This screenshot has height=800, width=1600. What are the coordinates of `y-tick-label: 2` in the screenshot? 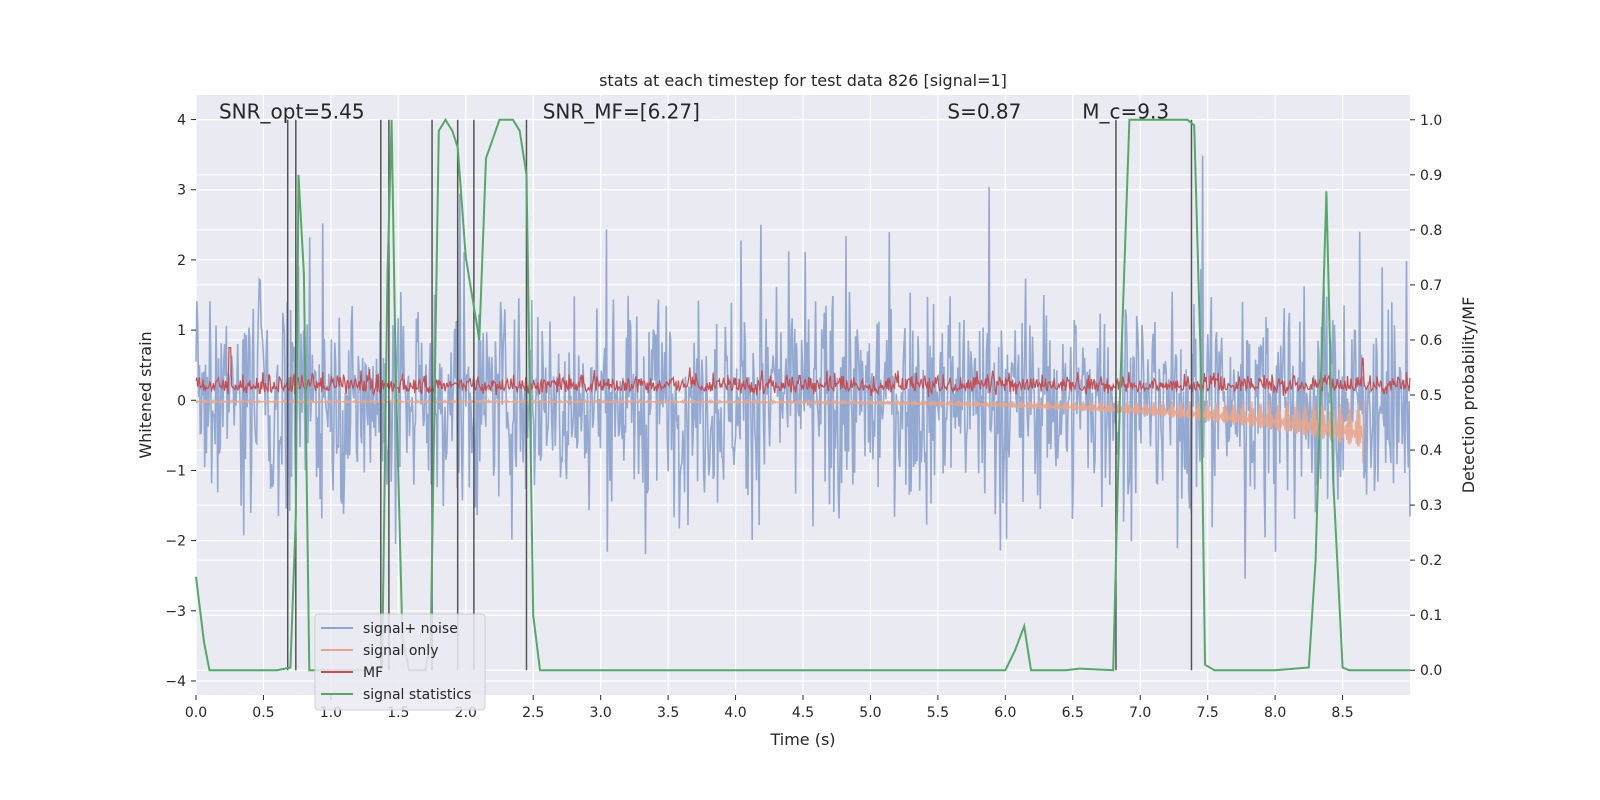 It's located at (181, 261).